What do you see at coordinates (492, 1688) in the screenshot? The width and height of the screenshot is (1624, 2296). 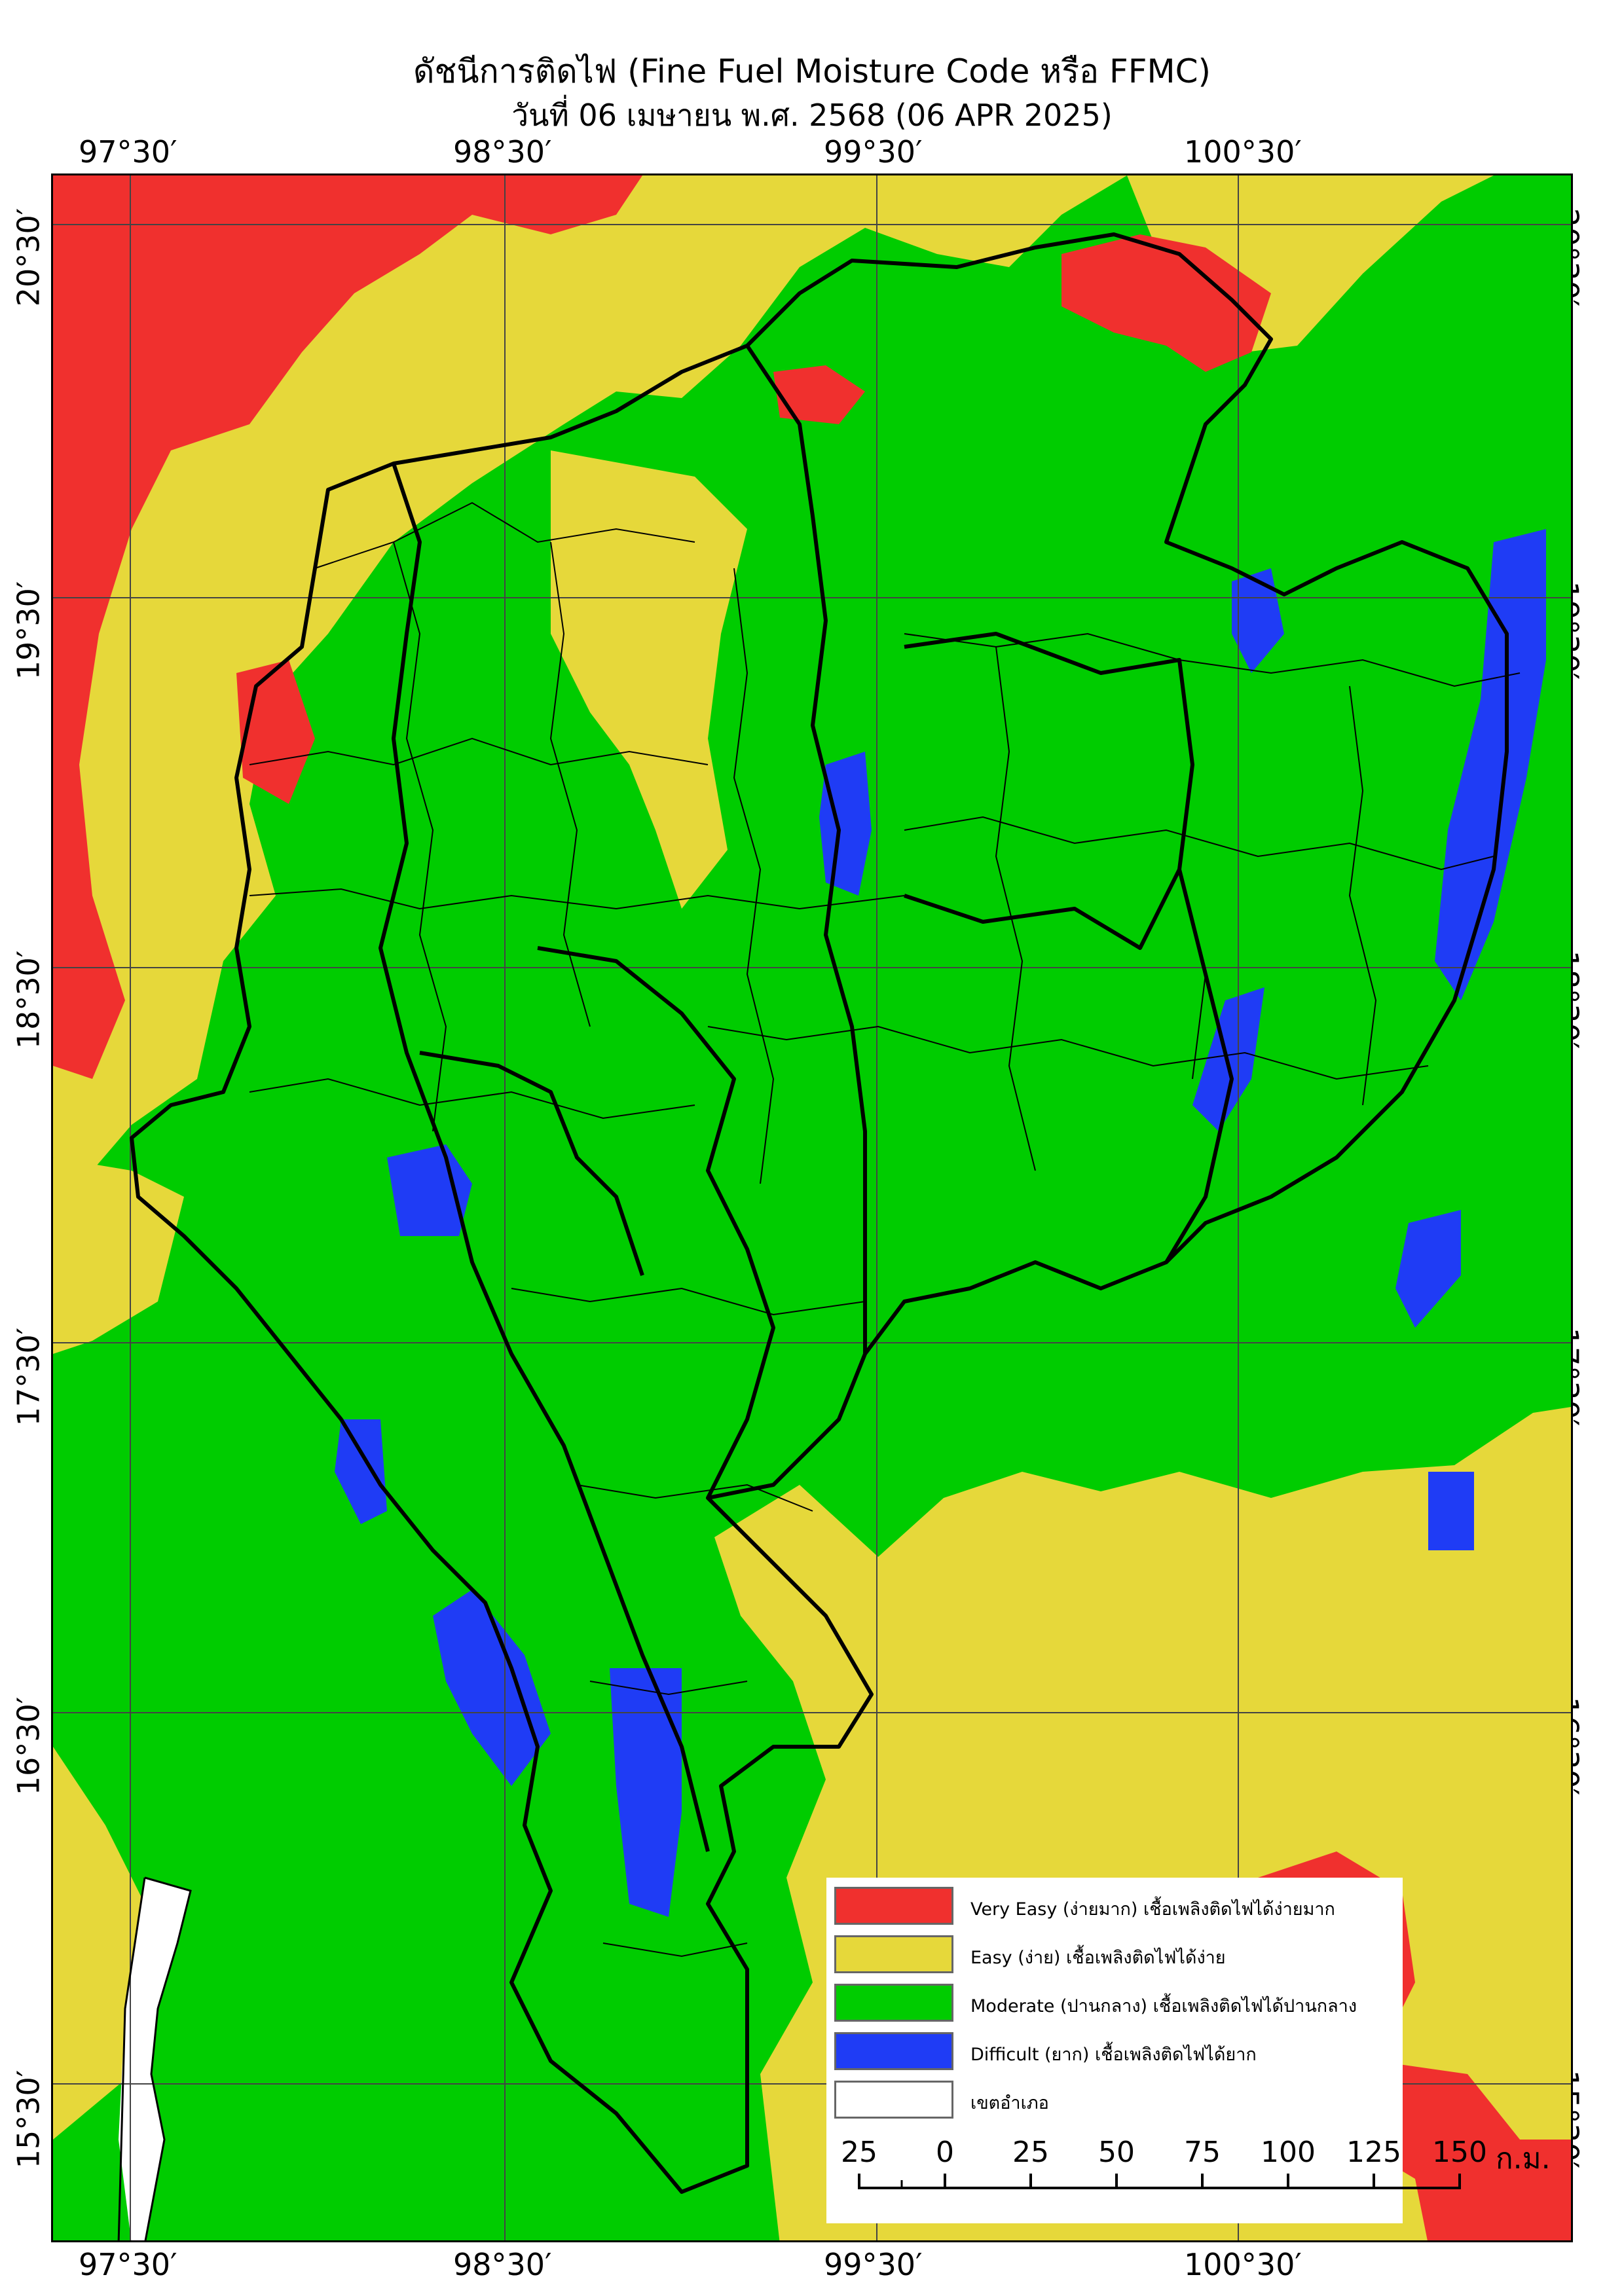 I see `difficult-area-southwest` at bounding box center [492, 1688].